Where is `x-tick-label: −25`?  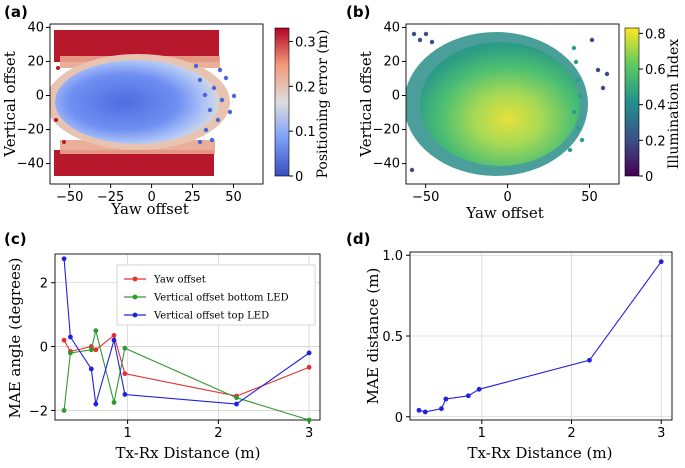
x-tick-label: −25 is located at coordinates (110, 197).